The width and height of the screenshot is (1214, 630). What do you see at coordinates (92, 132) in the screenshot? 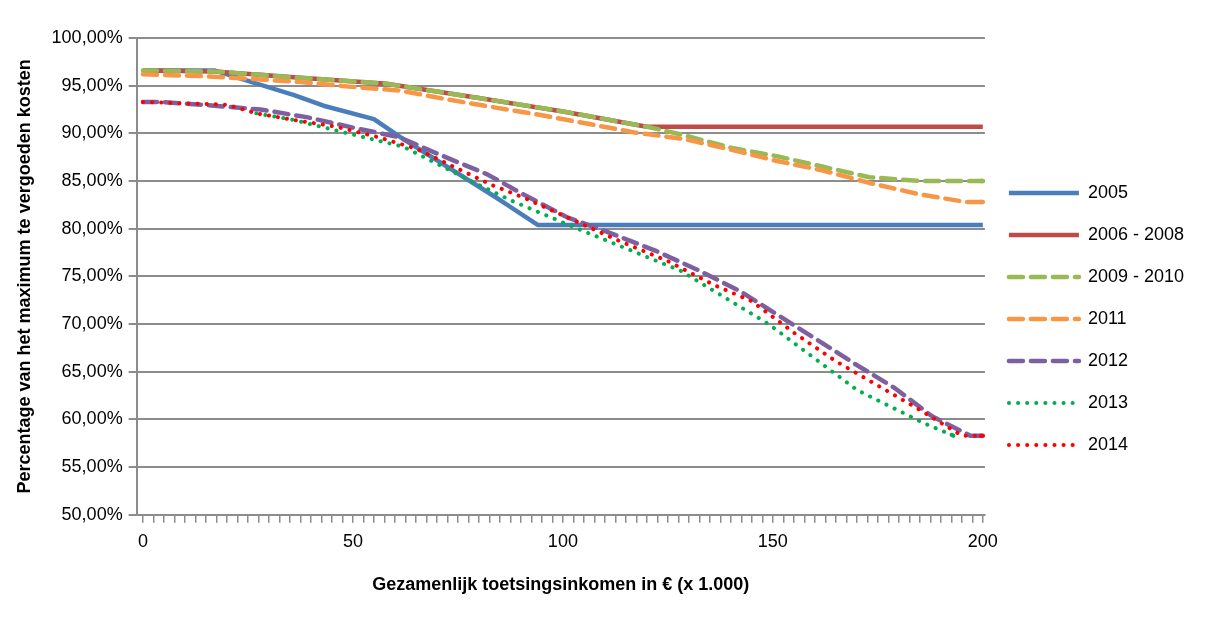
I see `y-tick-label: 90,00%` at bounding box center [92, 132].